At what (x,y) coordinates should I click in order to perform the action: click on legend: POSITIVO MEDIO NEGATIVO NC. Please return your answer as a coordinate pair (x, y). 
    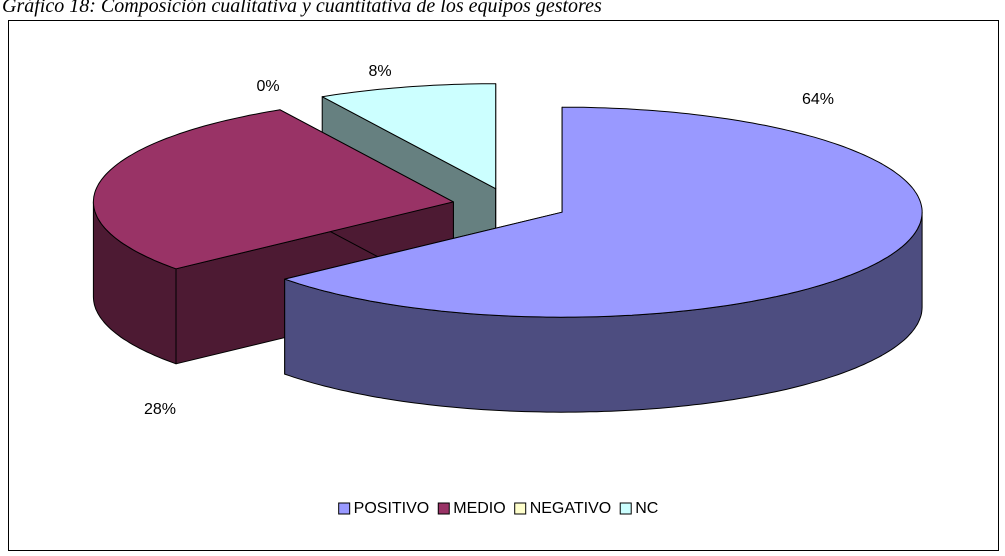
    Looking at the image, I should click on (498, 508).